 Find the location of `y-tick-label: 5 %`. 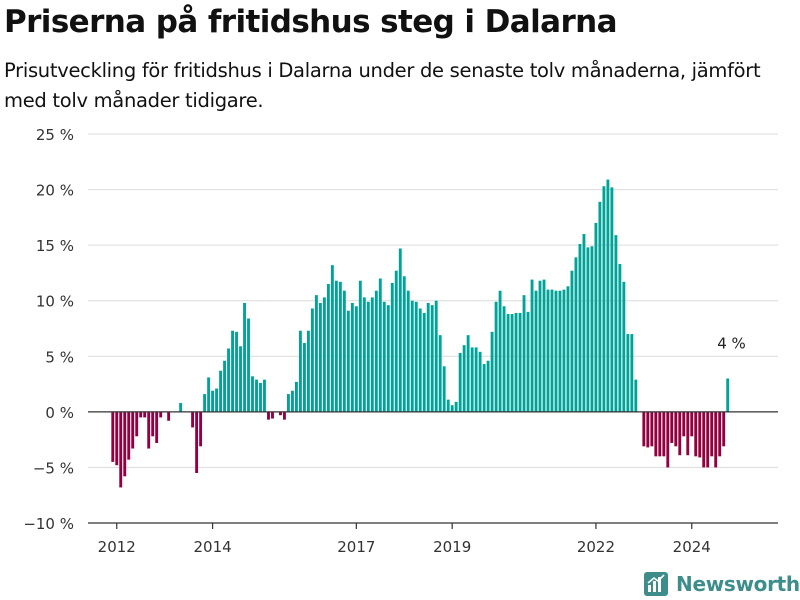

y-tick-label: 5 % is located at coordinates (59, 357).